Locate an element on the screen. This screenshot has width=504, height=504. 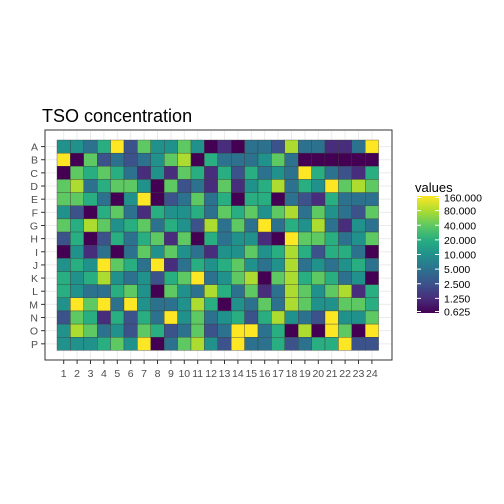
x-tick-label: 19 is located at coordinates (305, 374).